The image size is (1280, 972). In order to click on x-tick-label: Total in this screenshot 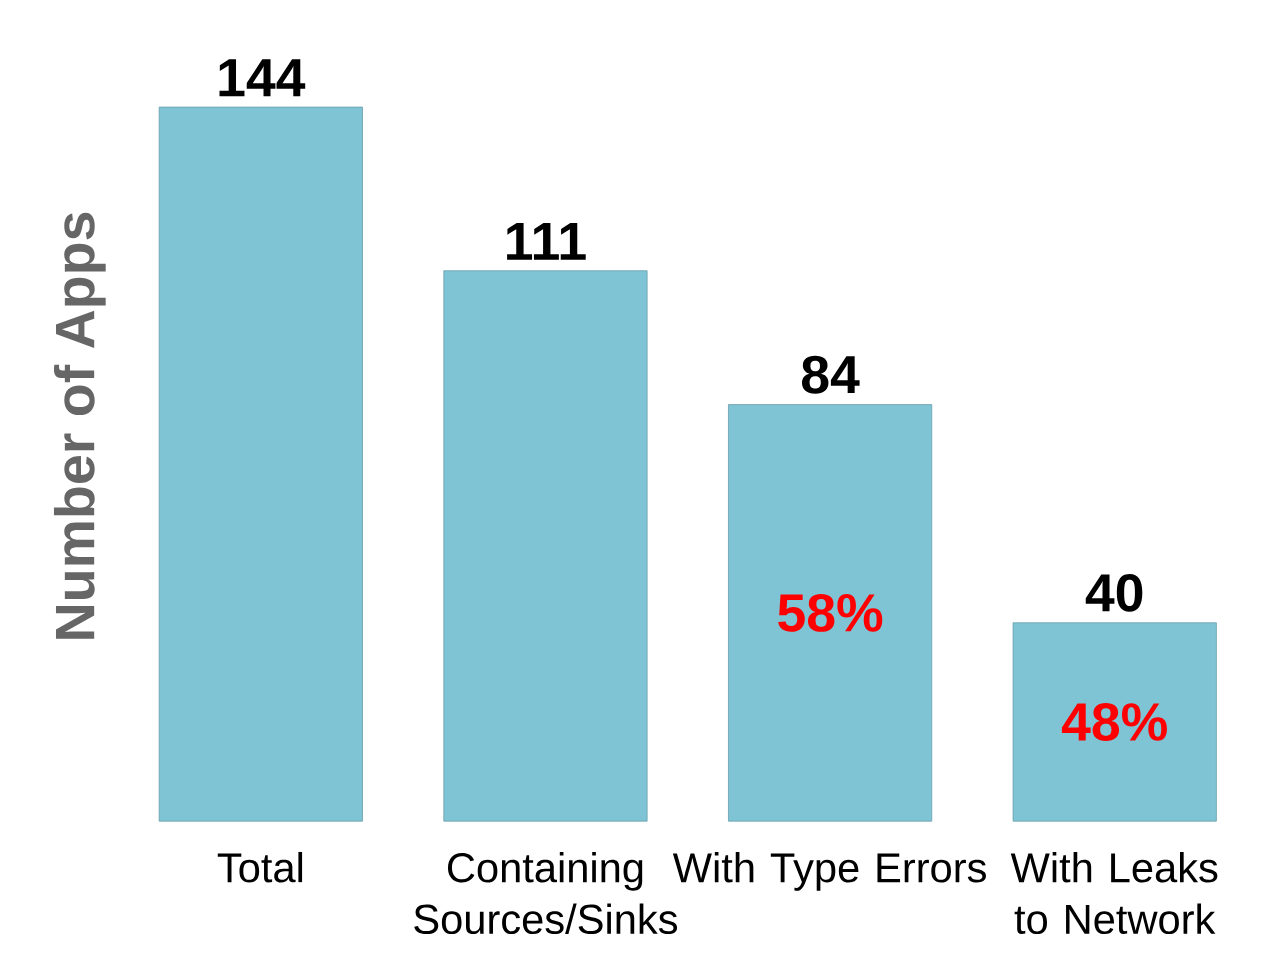, I will do `click(260, 867)`.